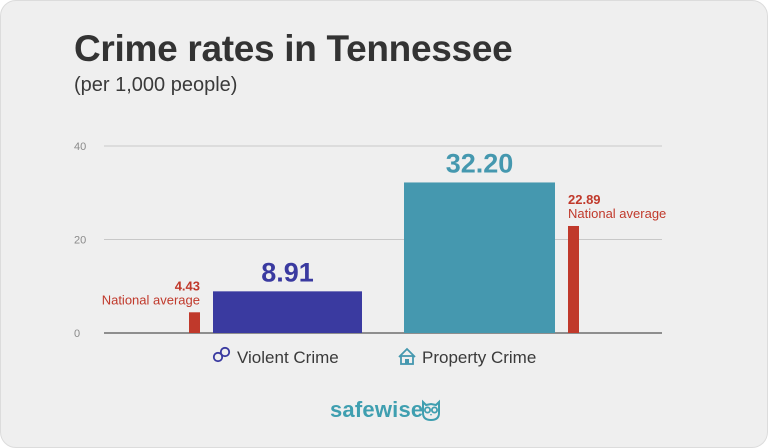 This screenshot has height=448, width=768. What do you see at coordinates (584, 199) in the screenshot?
I see `national-average-value: 22.89` at bounding box center [584, 199].